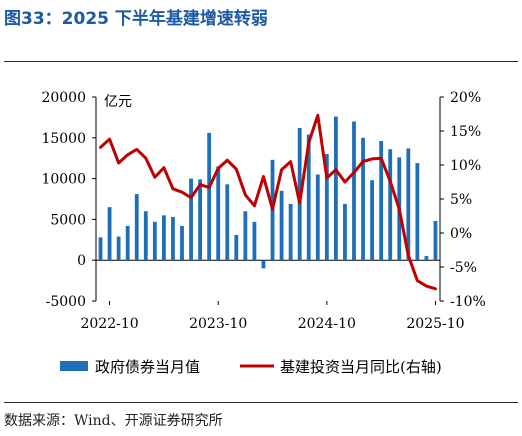  I want to click on source-note: 数据来源：Wind、开源证券研究所, so click(113, 421).